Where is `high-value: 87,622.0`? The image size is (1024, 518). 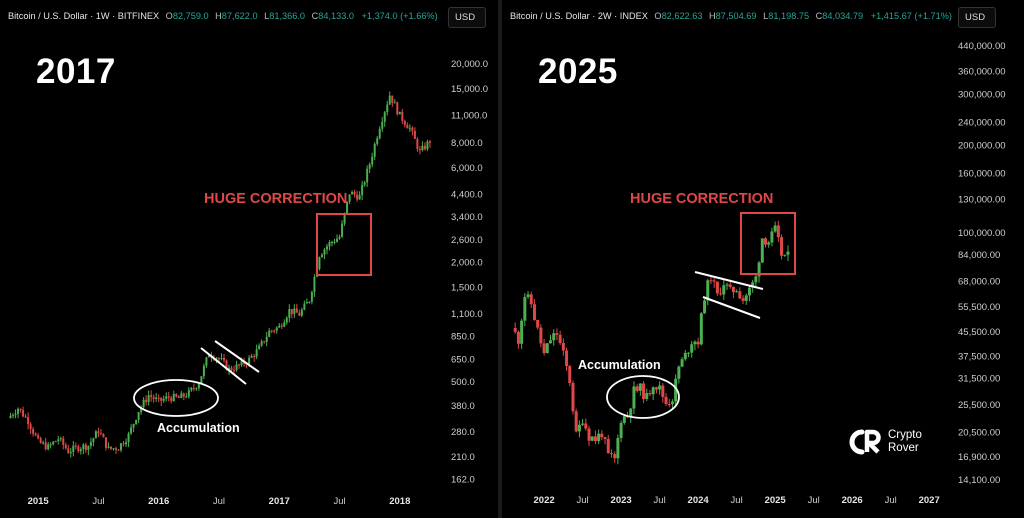
high-value: 87,622.0 is located at coordinates (239, 16).